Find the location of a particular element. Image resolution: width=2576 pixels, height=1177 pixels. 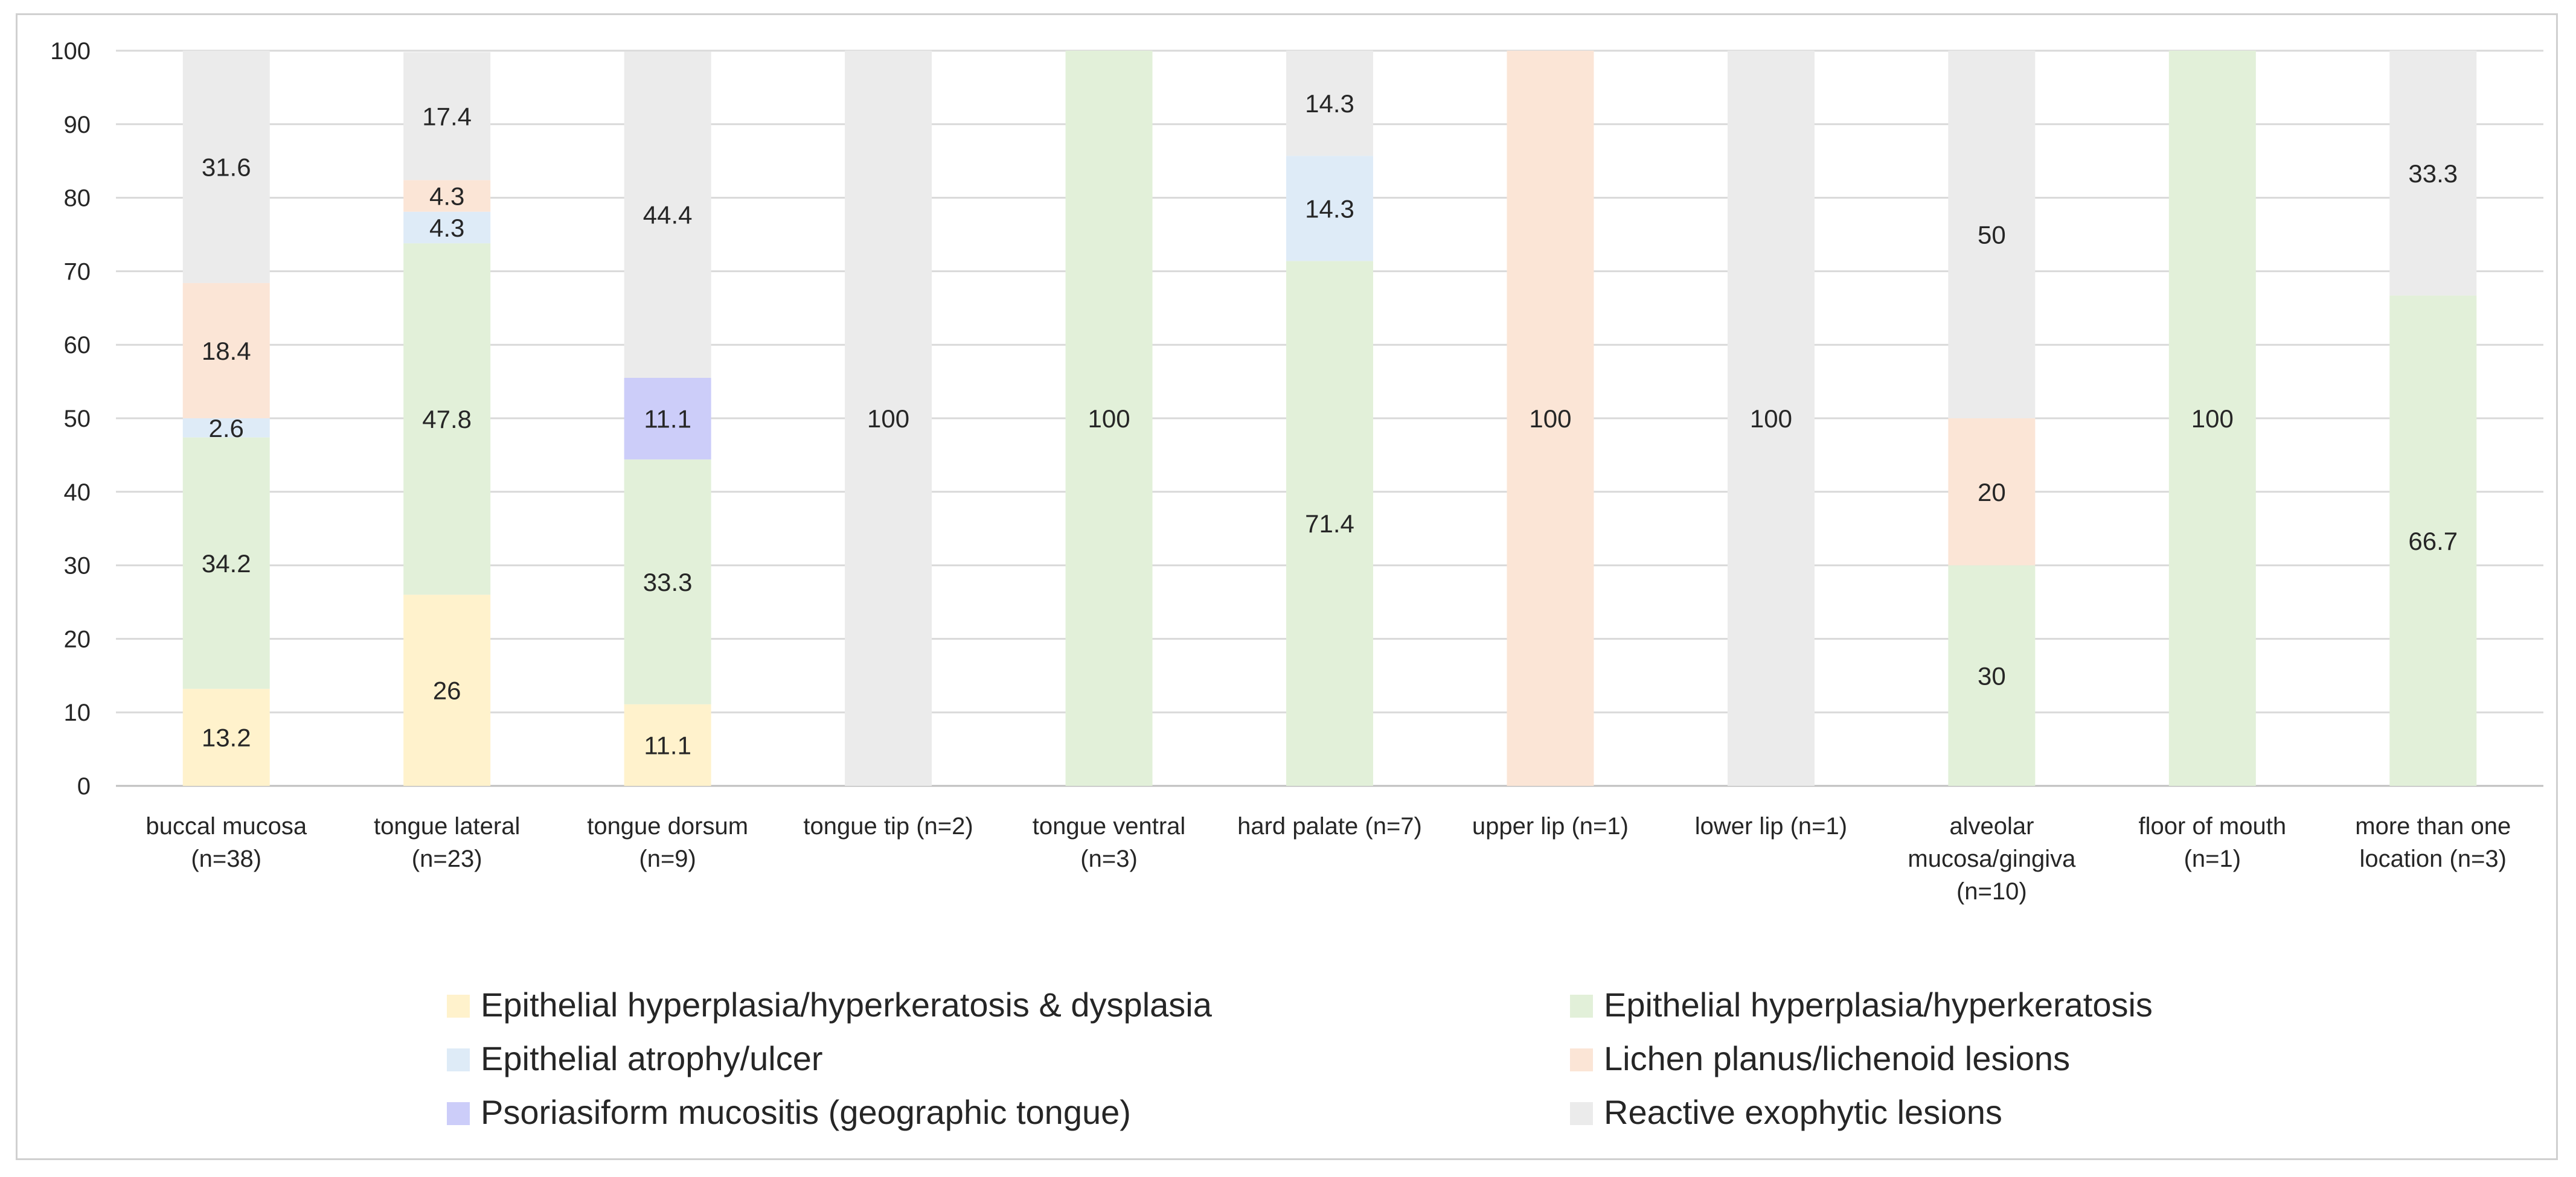

x-category-label: tongue tip (n=2) is located at coordinates (888, 826).